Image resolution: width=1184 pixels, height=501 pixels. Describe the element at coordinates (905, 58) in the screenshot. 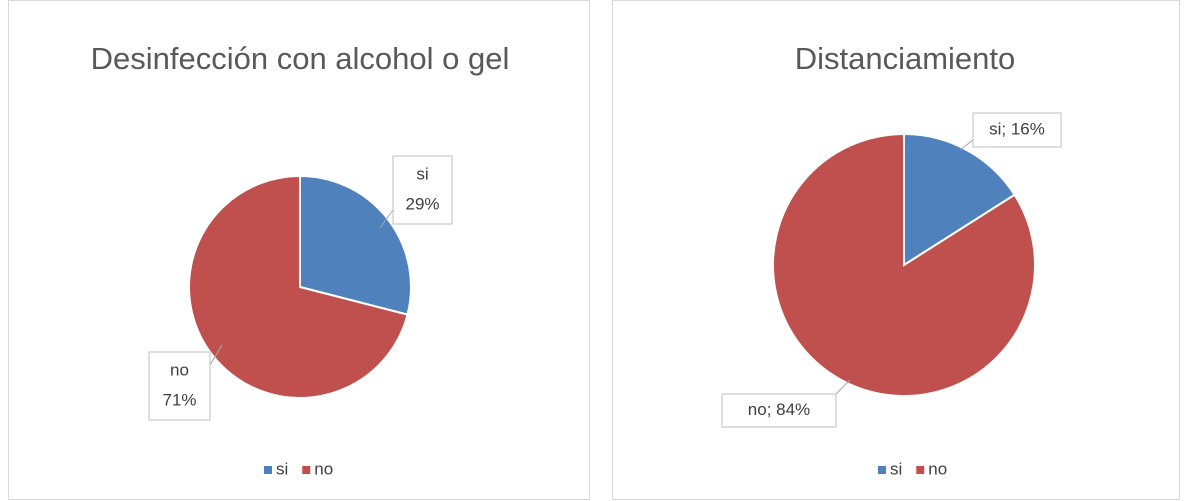

I see `chart-title: Distanciamiento` at that location.